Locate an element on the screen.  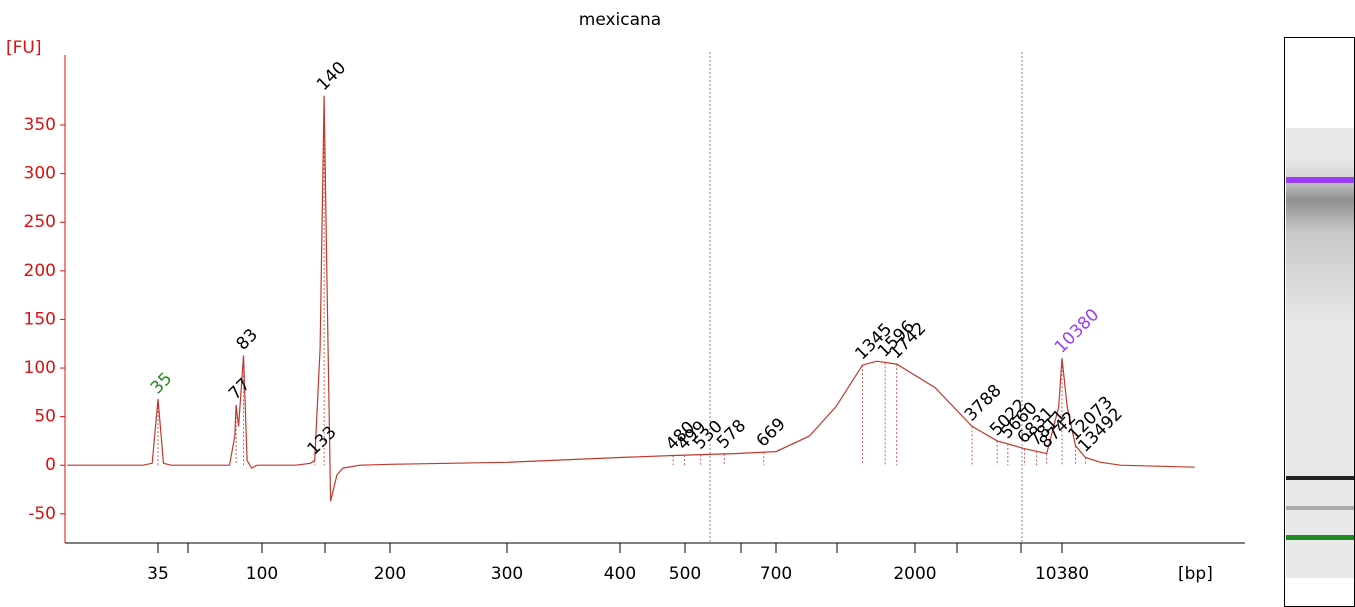
x-tick-label: 500 is located at coordinates (685, 574).